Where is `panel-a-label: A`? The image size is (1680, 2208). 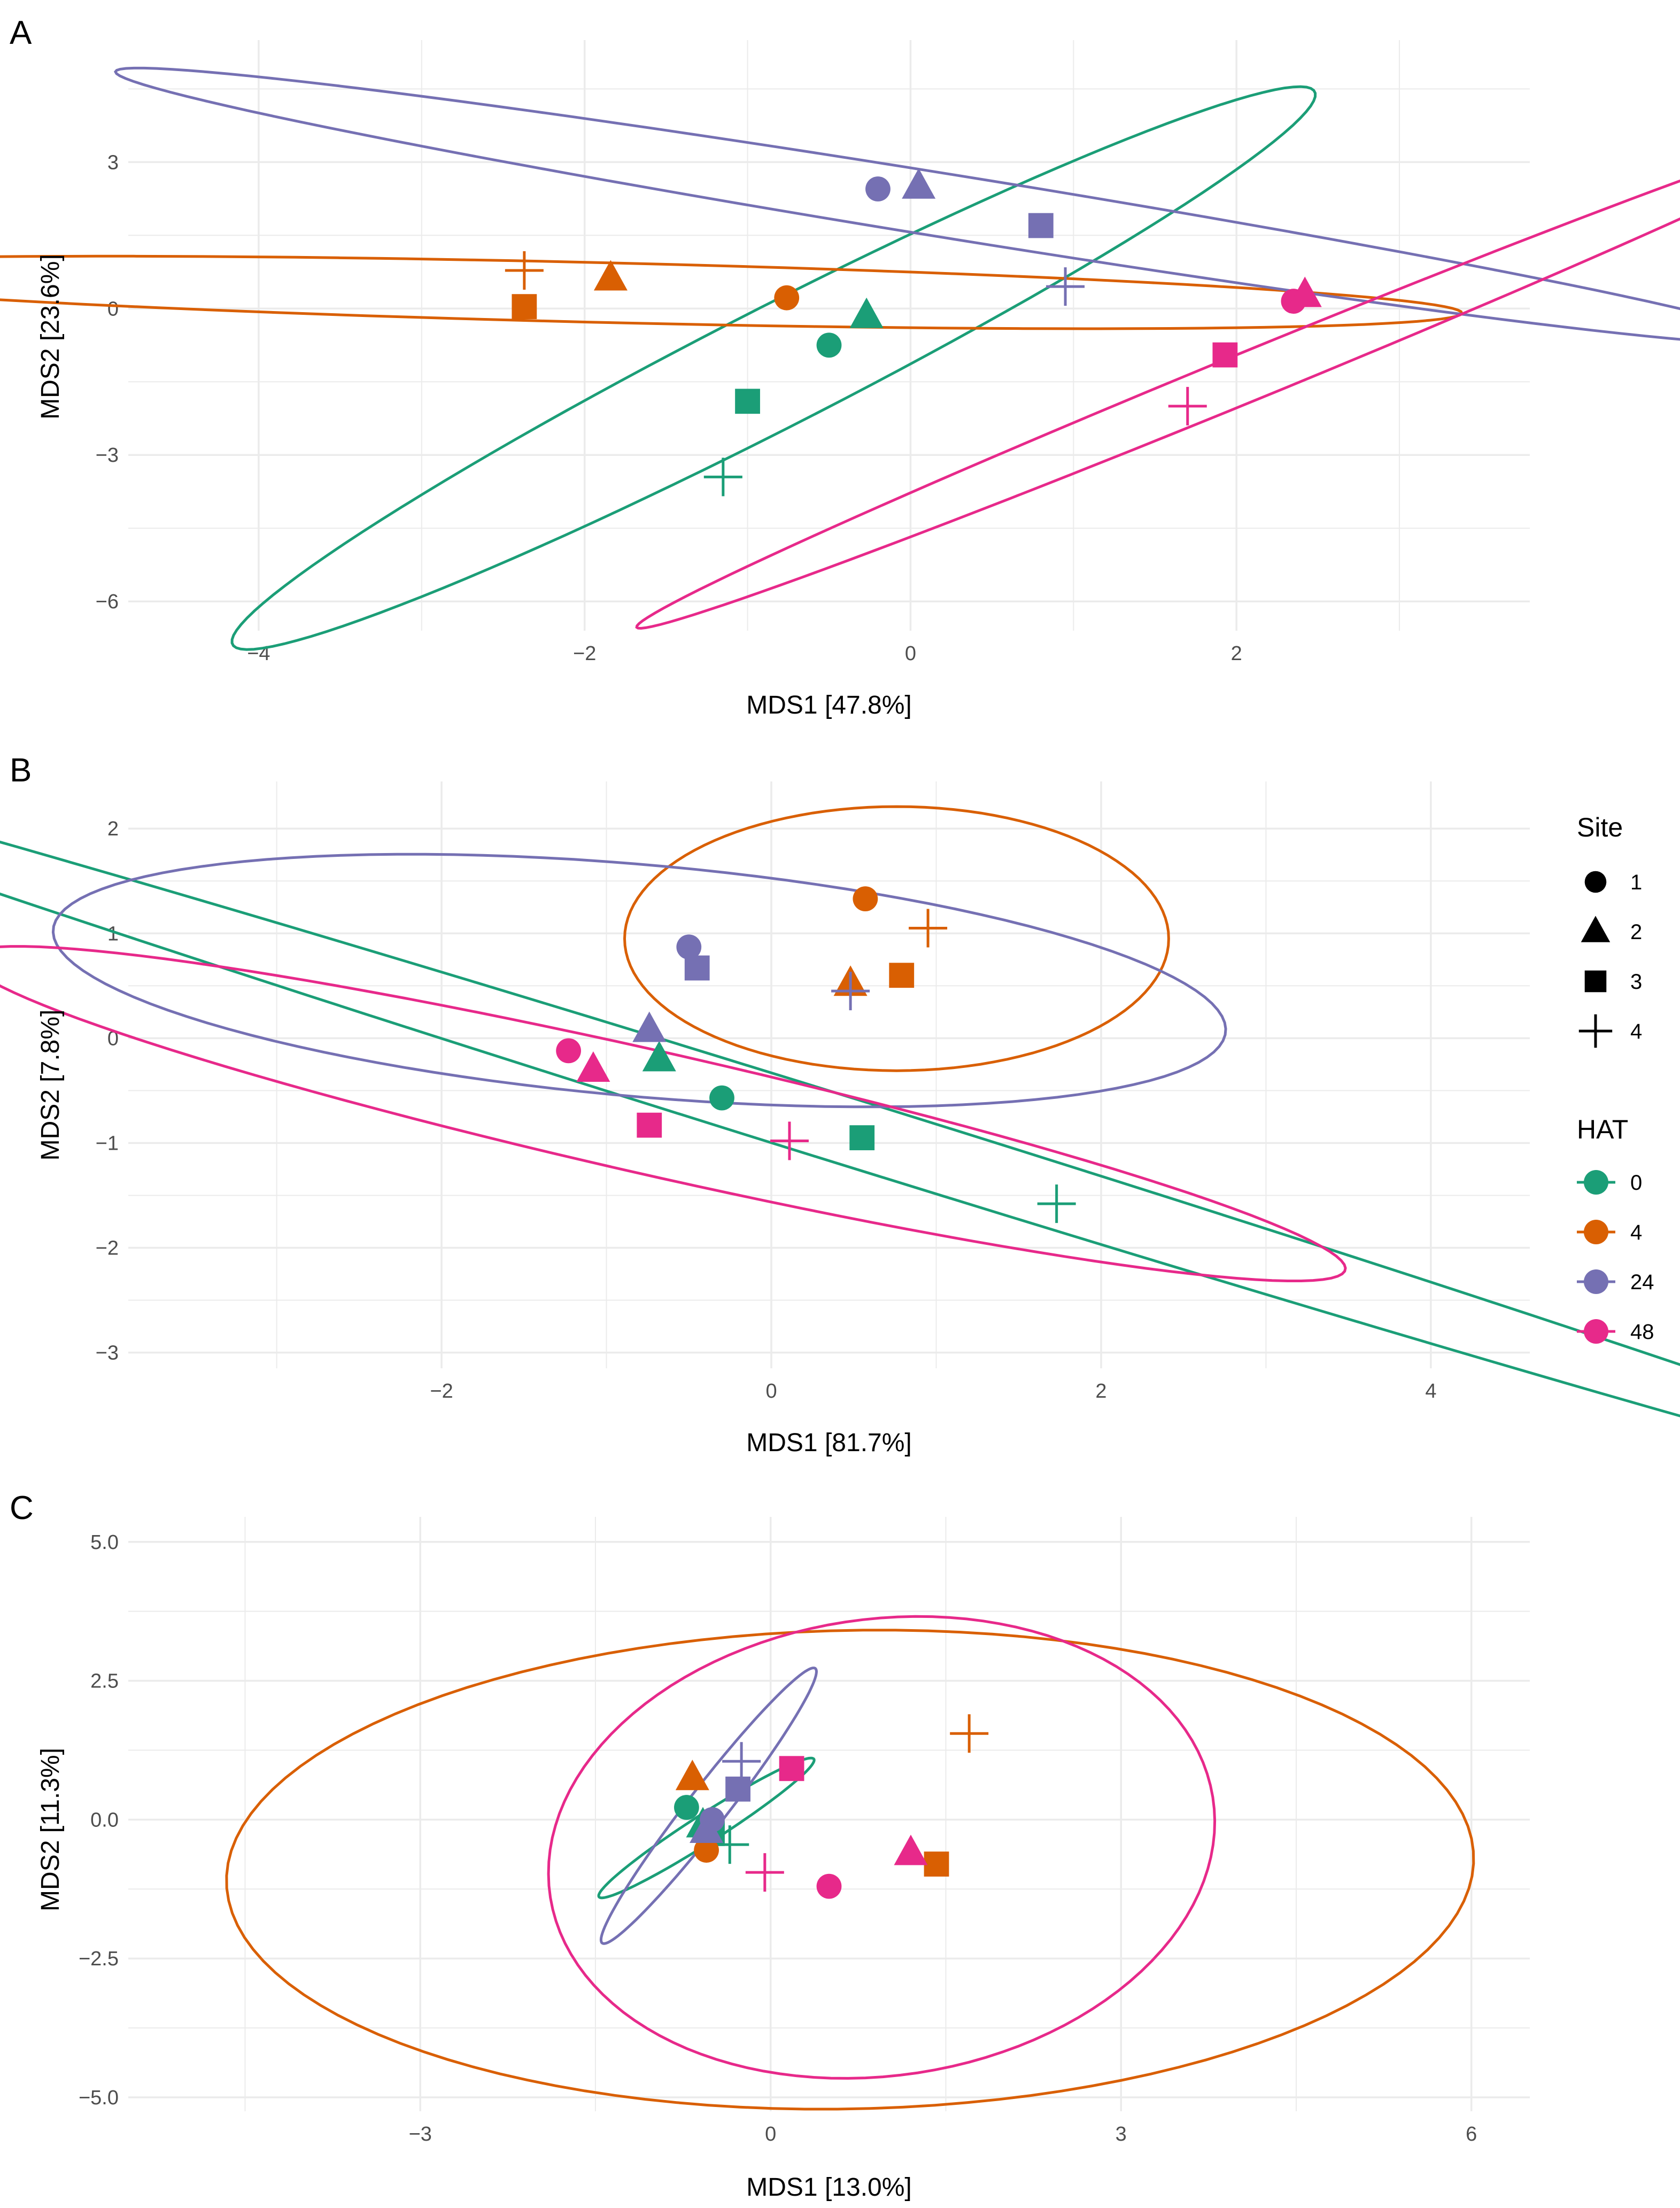 panel-a-label: A is located at coordinates (21, 32).